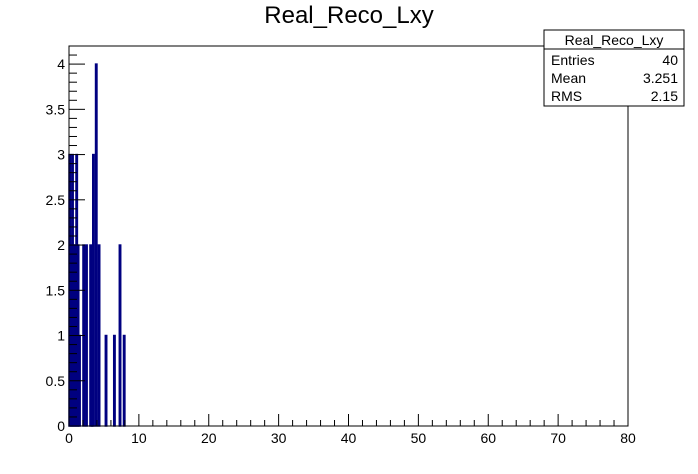 The width and height of the screenshot is (698, 474). What do you see at coordinates (209, 438) in the screenshot?
I see `x-tick-label-2: 20` at bounding box center [209, 438].